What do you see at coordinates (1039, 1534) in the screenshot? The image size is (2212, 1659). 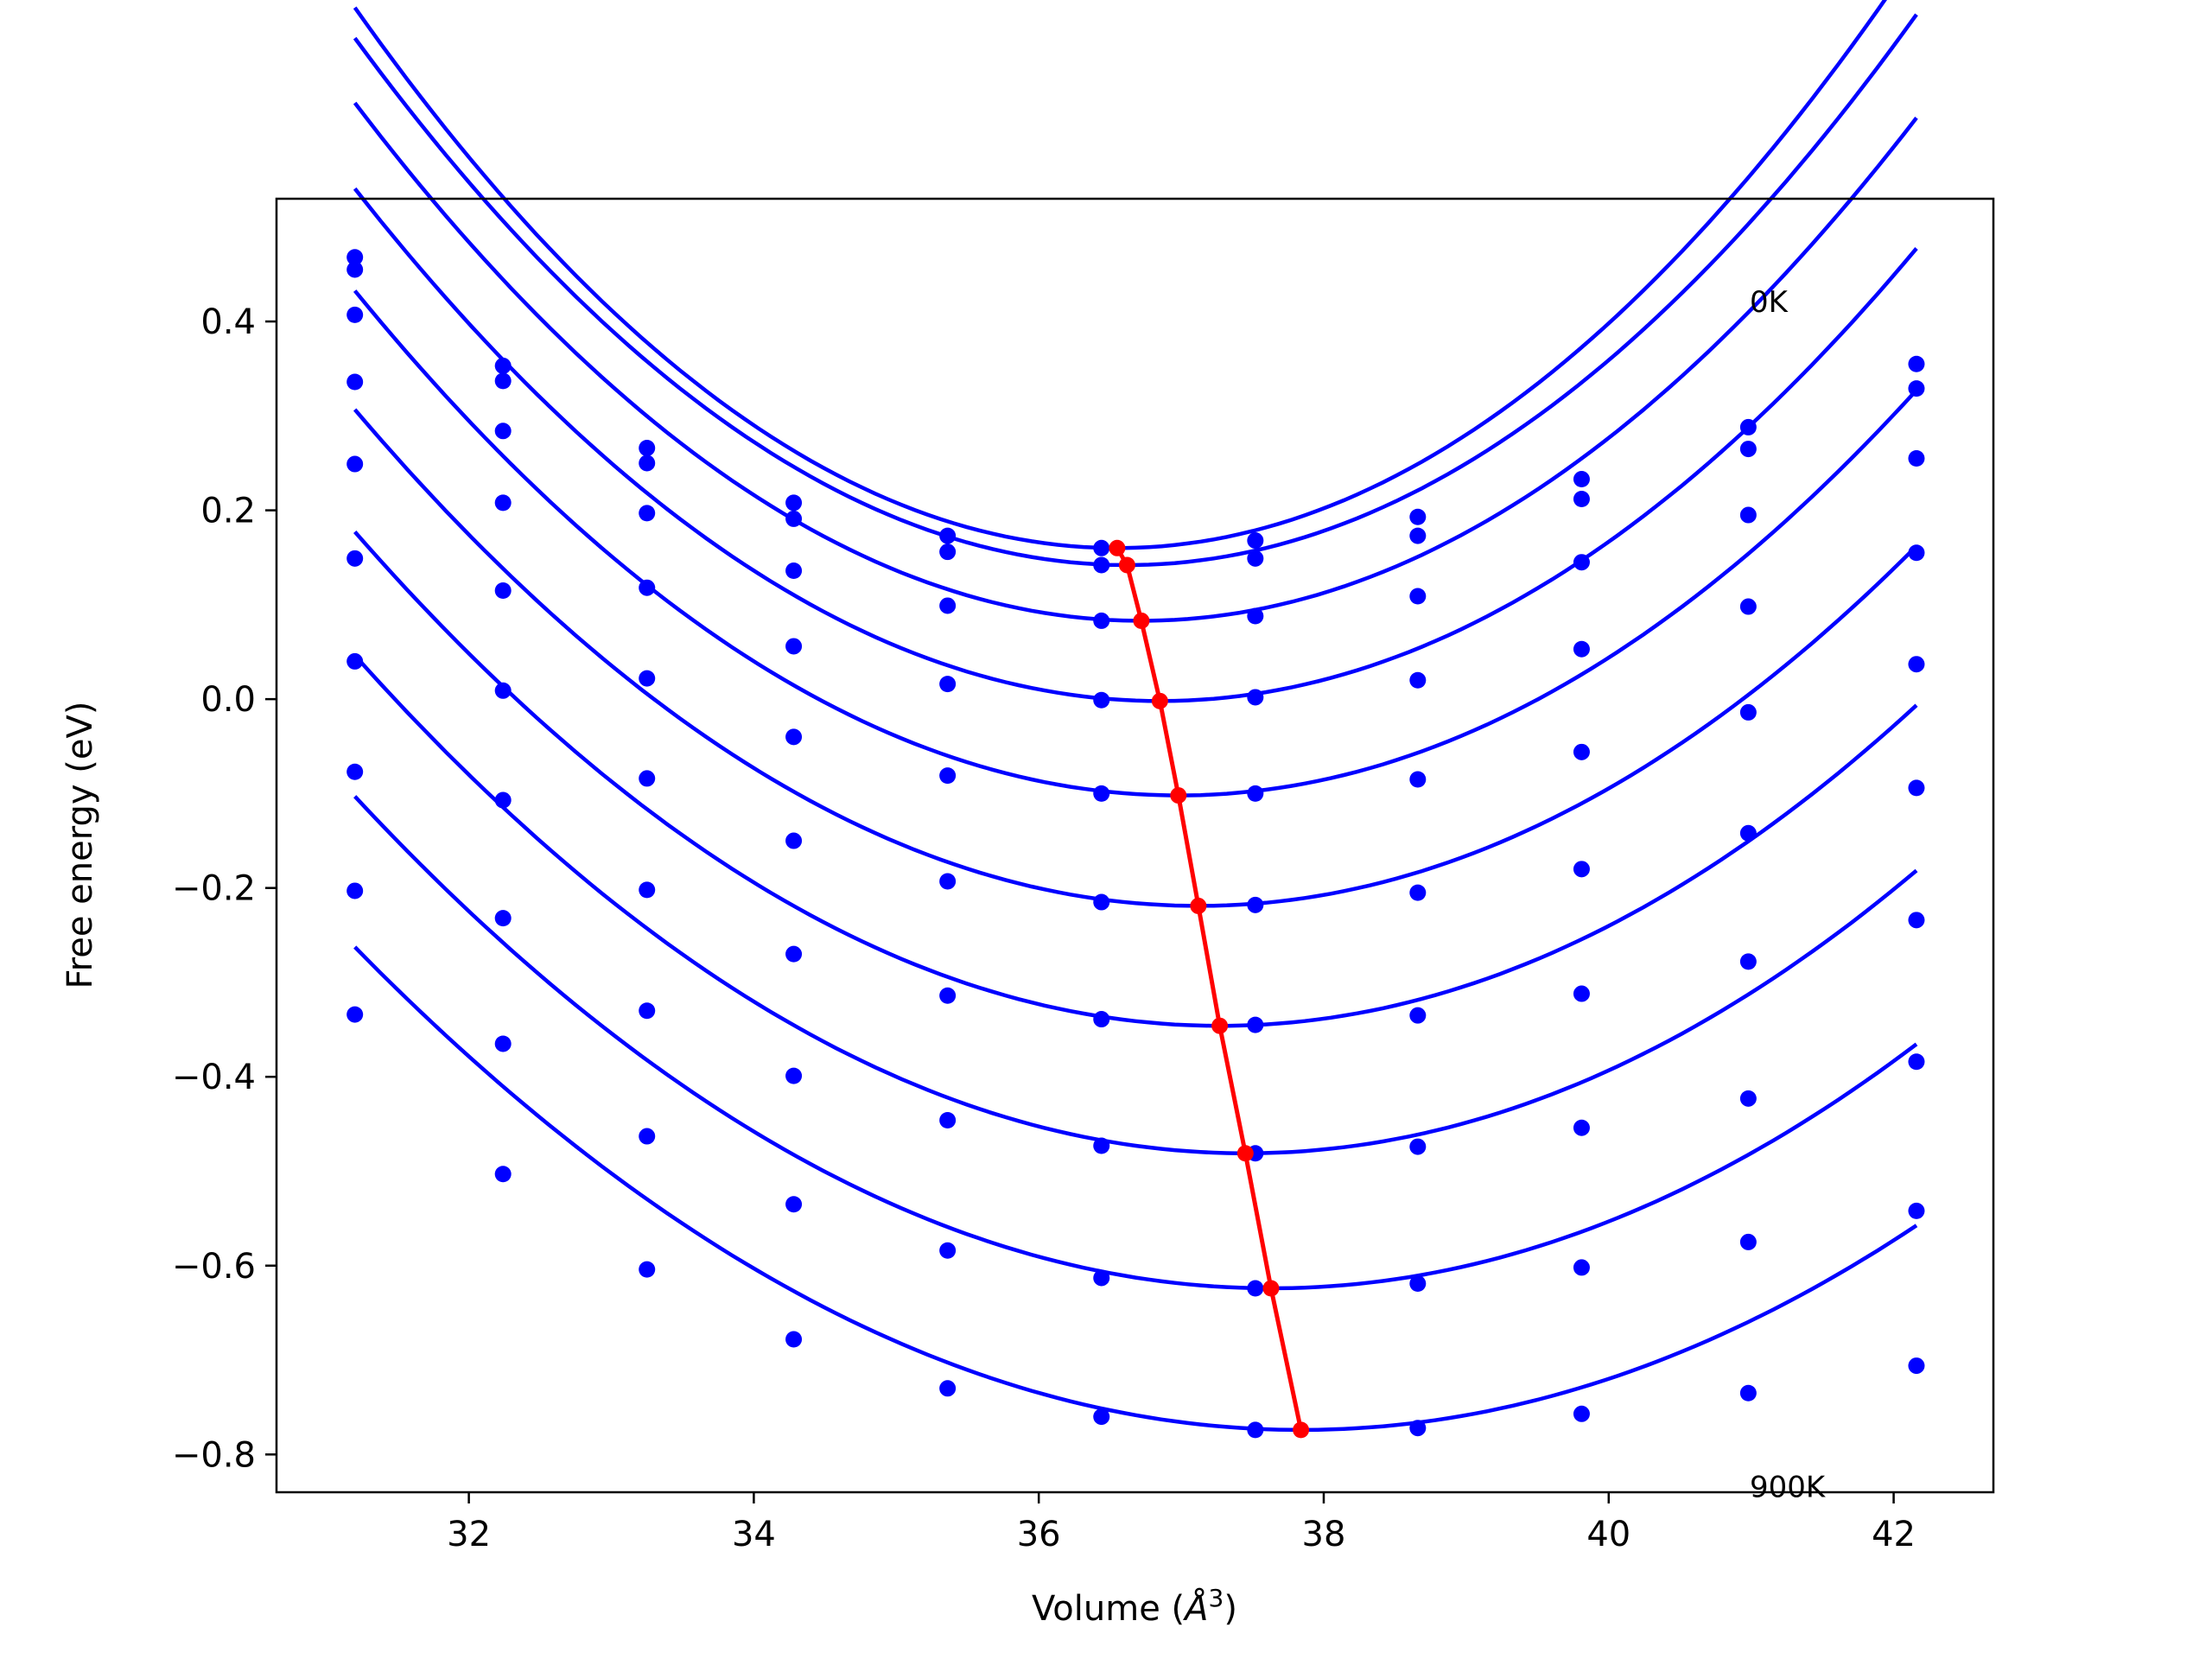 I see `x-tick-label: 36` at bounding box center [1039, 1534].